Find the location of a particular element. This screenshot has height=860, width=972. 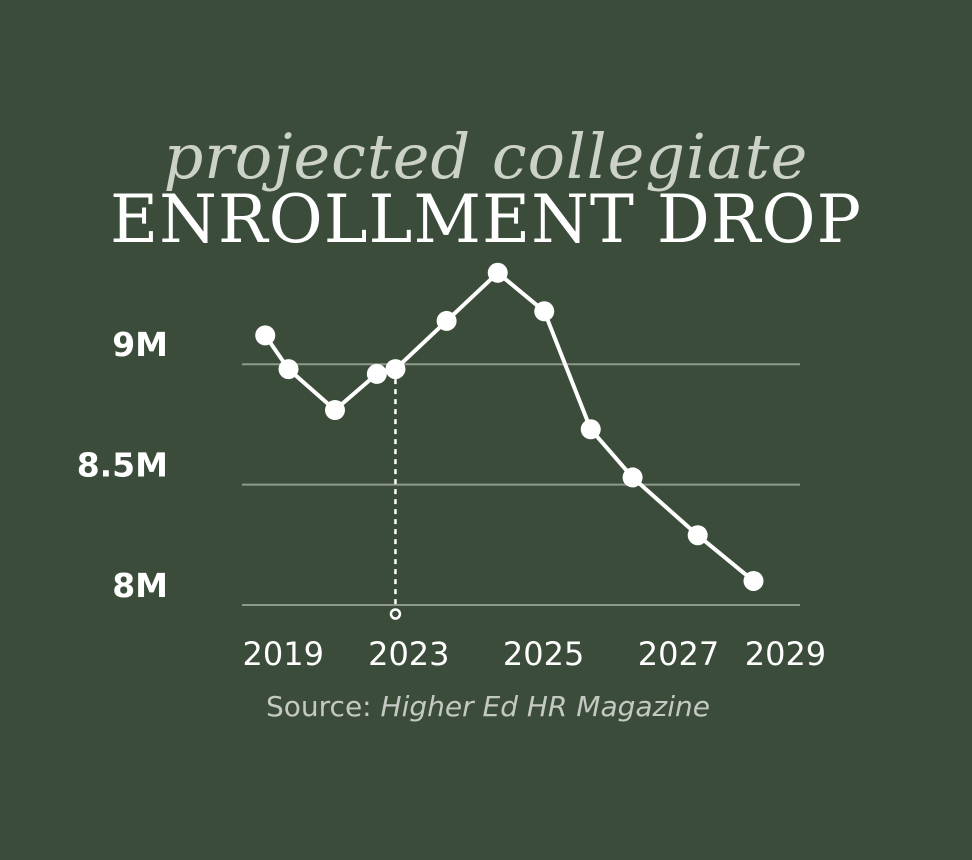

chart-title-script: projected collegiate is located at coordinates (486, 156).